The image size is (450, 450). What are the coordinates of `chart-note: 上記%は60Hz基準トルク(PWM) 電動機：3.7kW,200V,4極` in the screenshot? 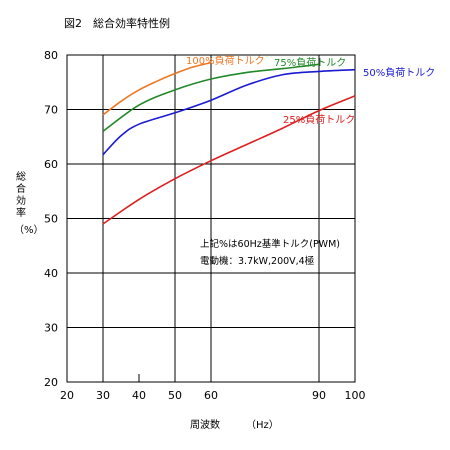 It's located at (270, 253).